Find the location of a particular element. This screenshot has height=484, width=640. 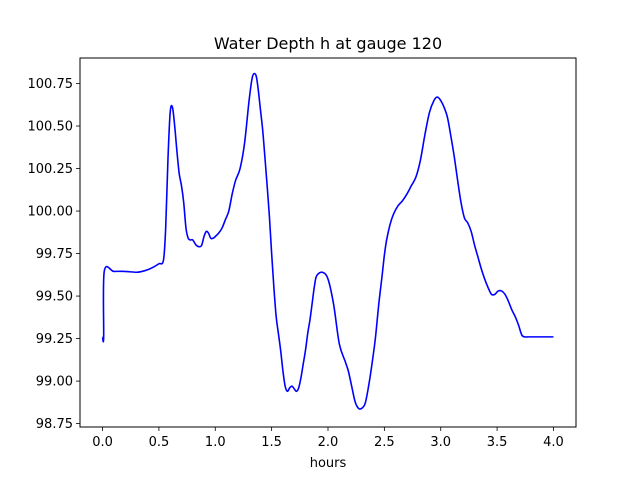

x-tick-label: 3.0 is located at coordinates (440, 442).